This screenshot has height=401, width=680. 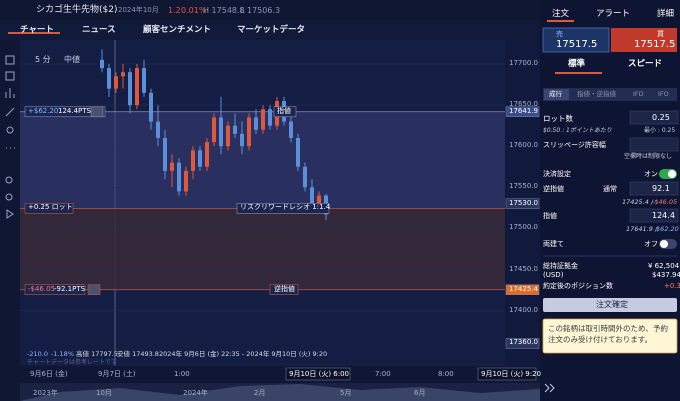 What do you see at coordinates (660, 34) in the screenshot?
I see `buy-label: 買` at bounding box center [660, 34].